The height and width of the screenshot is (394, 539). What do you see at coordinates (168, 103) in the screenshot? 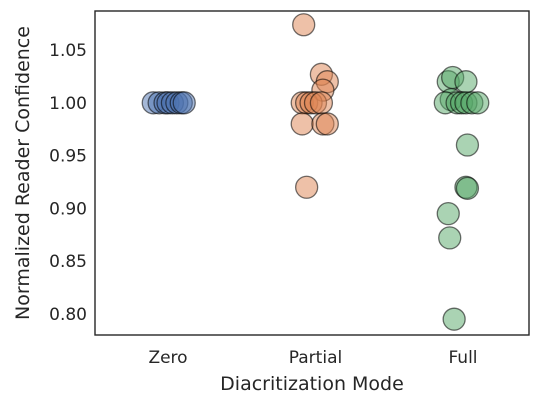
I see `series-zero` at bounding box center [168, 103].